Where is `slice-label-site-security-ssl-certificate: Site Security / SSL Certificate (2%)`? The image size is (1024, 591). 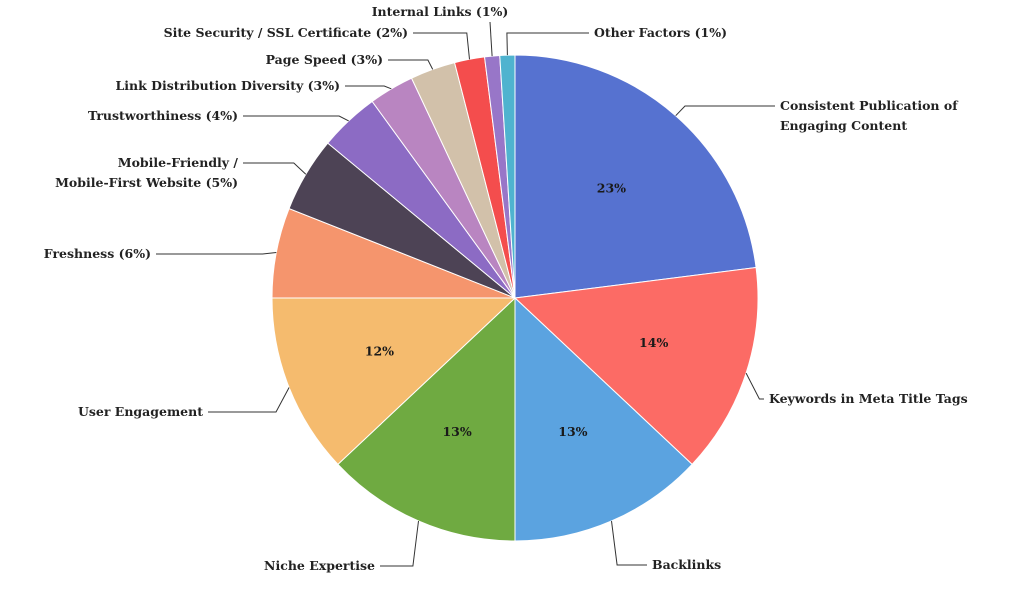
slice-label-site-security-ssl-certificate: Site Security / SSL Certificate (2%) is located at coordinates (286, 32).